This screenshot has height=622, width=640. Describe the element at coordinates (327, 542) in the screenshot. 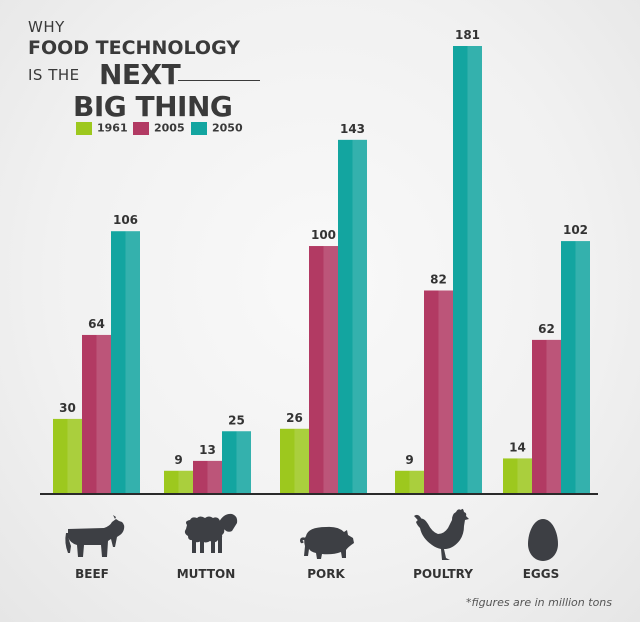

I see `pig-icon` at that location.